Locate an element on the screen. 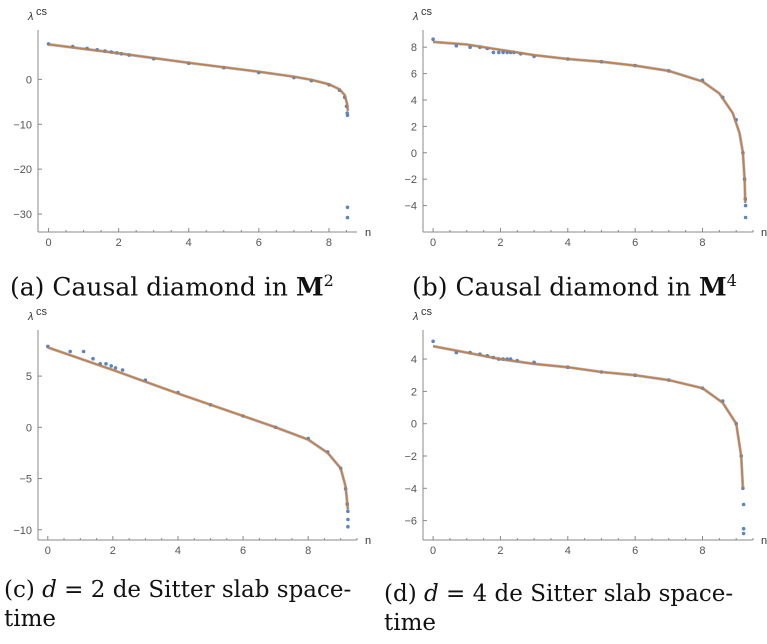  caption-b-sup: 4 is located at coordinates (731, 280).